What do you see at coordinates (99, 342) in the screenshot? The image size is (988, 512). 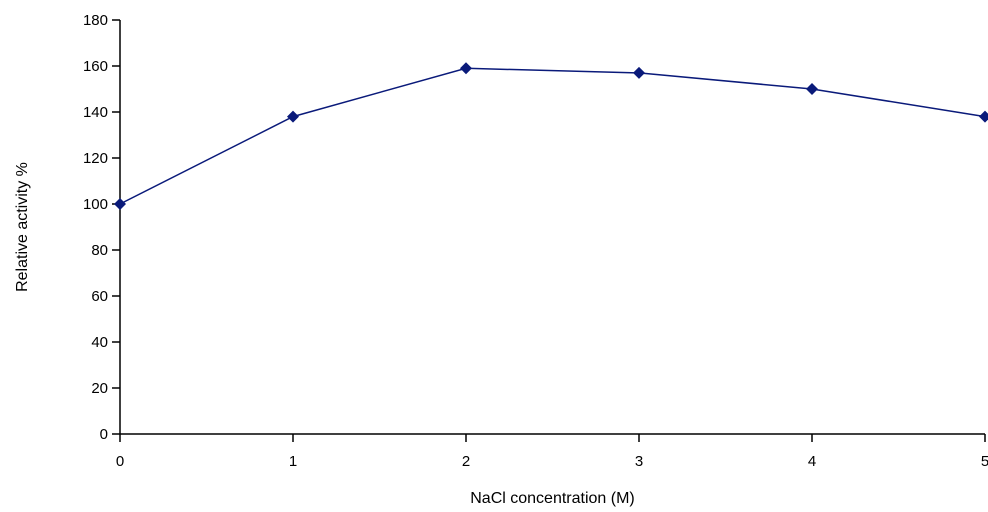 I see `y-tick-label: 40` at bounding box center [99, 342].